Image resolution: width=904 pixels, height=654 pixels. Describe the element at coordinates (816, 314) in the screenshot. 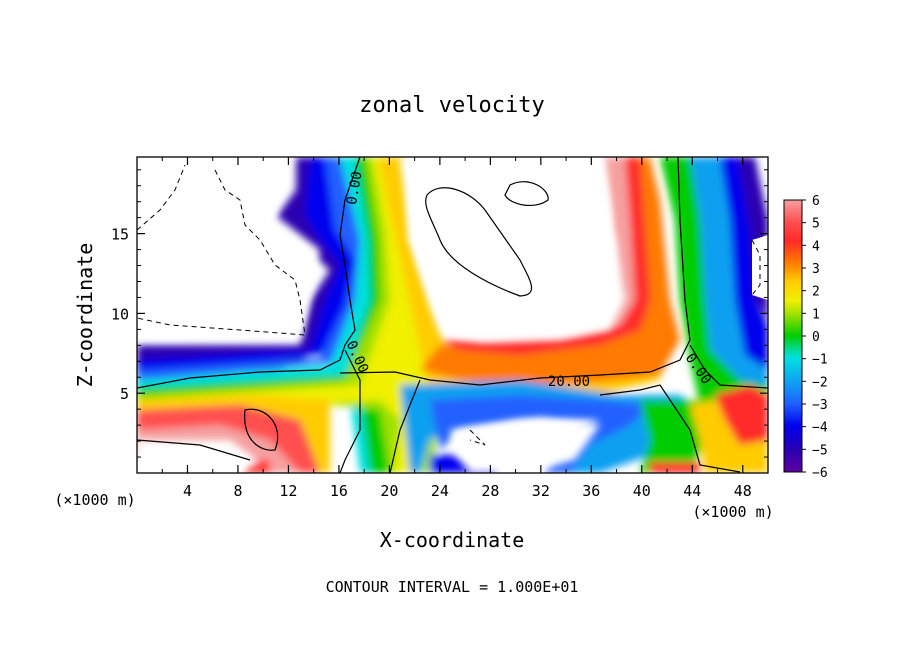

I see `colorbar-tick-label: 1` at that location.